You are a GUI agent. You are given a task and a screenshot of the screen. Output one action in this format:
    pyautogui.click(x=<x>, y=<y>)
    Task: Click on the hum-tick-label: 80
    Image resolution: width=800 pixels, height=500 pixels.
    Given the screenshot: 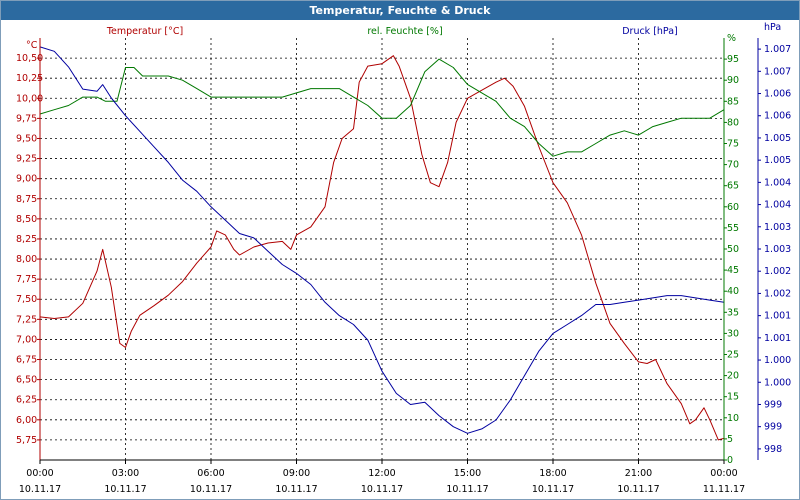 What is the action you would take?
    pyautogui.click(x=733, y=122)
    